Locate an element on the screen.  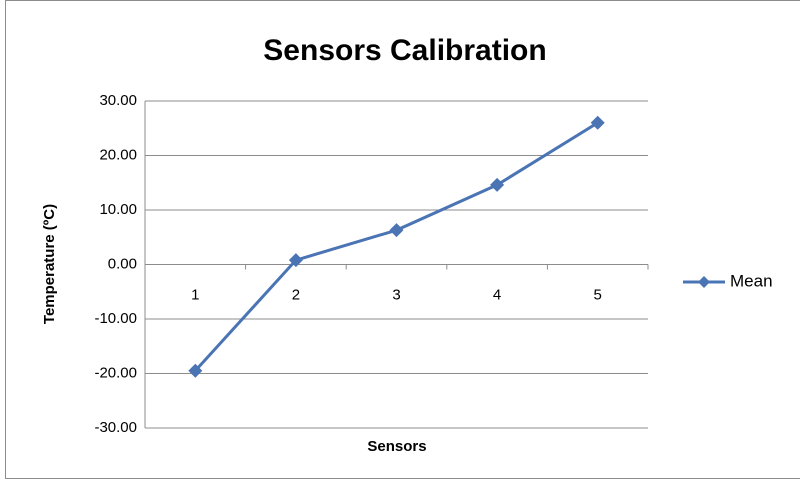
y-axis-title: Temperature (ºC) is located at coordinates (49, 264).